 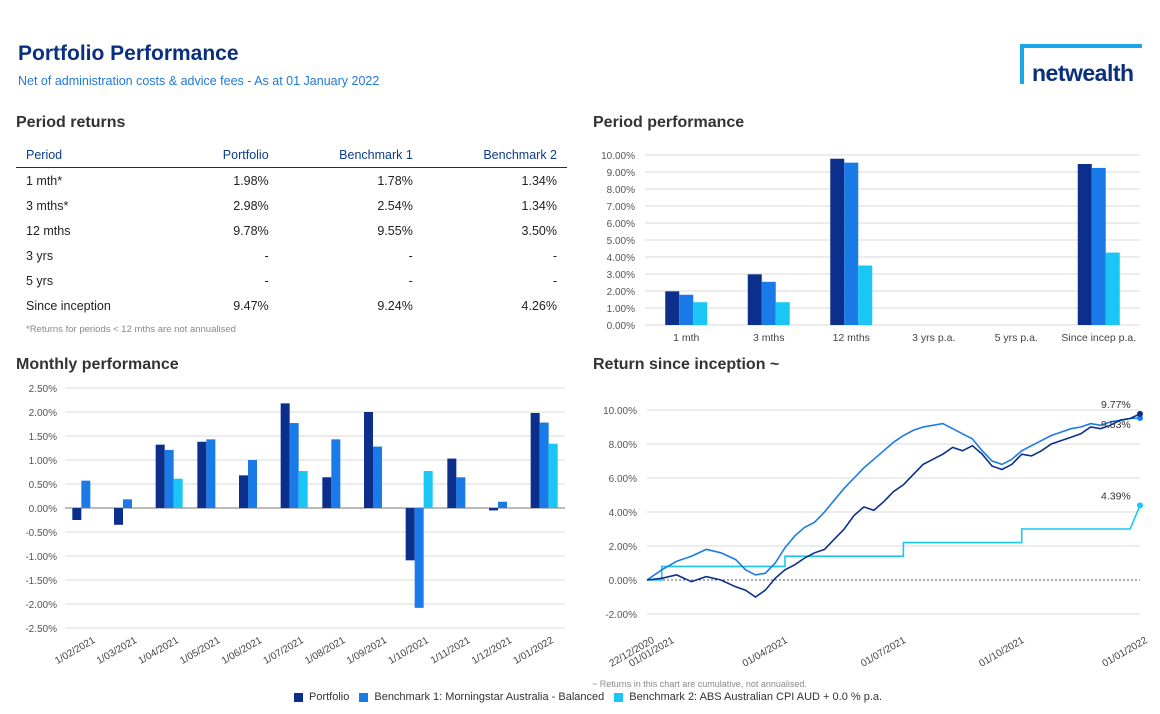 What do you see at coordinates (117, 651) in the screenshot?
I see `x-tick-label: 1/03/2021` at bounding box center [117, 651].